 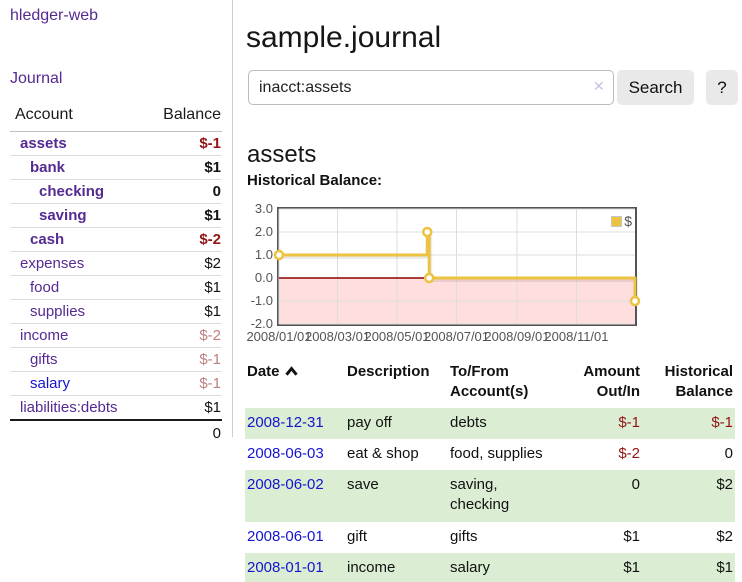 I want to click on transaction-row: 2008-06-03 eat & shop food, supplies $-2 0, so click(x=490, y=454).